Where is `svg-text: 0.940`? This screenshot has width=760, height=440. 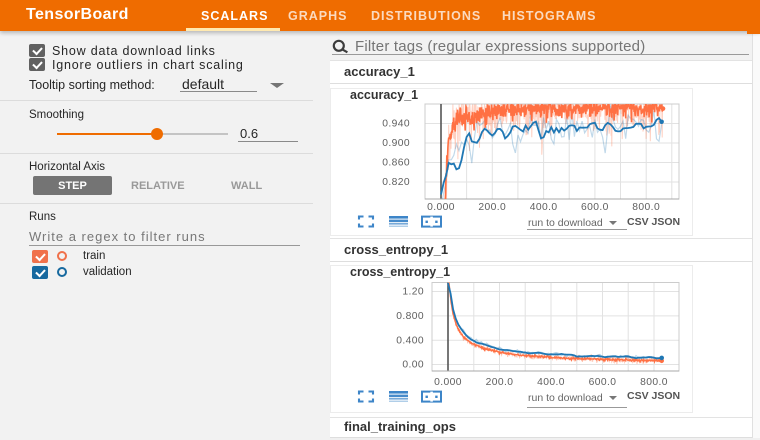
svg-text: 0.940 is located at coordinates (396, 124).